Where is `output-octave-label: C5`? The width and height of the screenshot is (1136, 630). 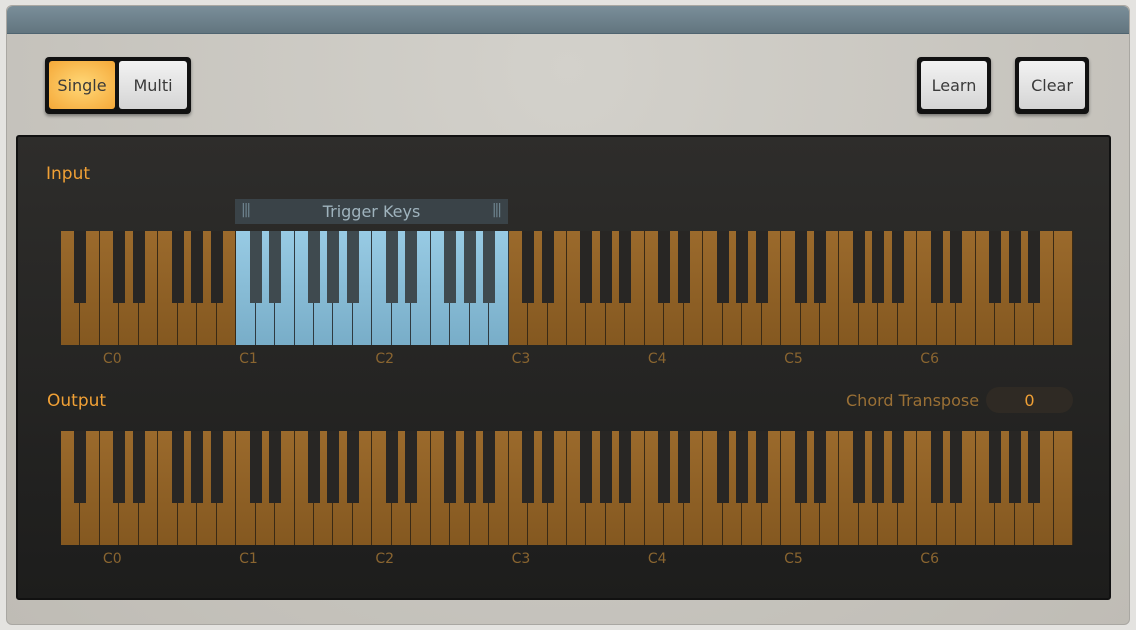 output-octave-label: C5 is located at coordinates (793, 559).